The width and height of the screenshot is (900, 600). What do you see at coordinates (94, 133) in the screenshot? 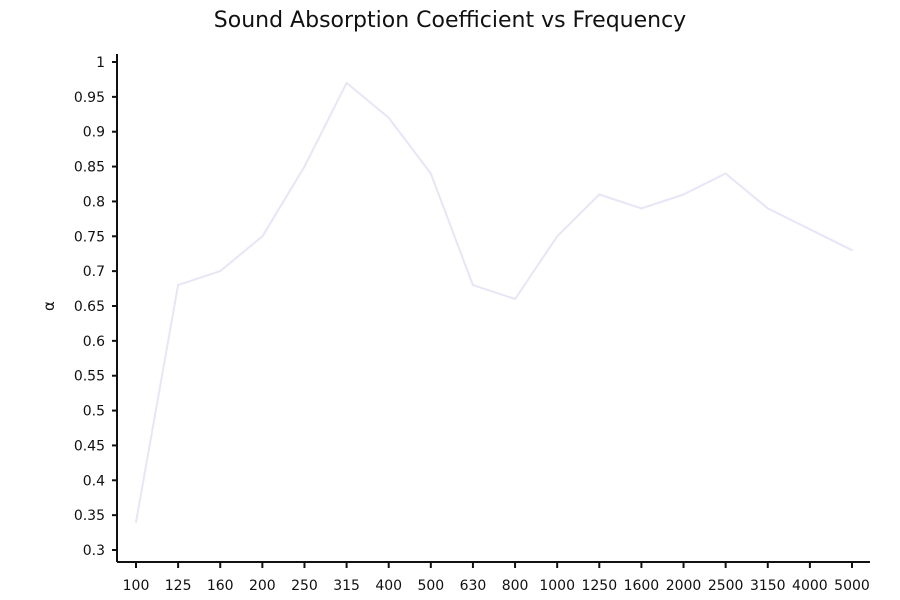
I see `y-tick-label: 0.9` at bounding box center [94, 133].